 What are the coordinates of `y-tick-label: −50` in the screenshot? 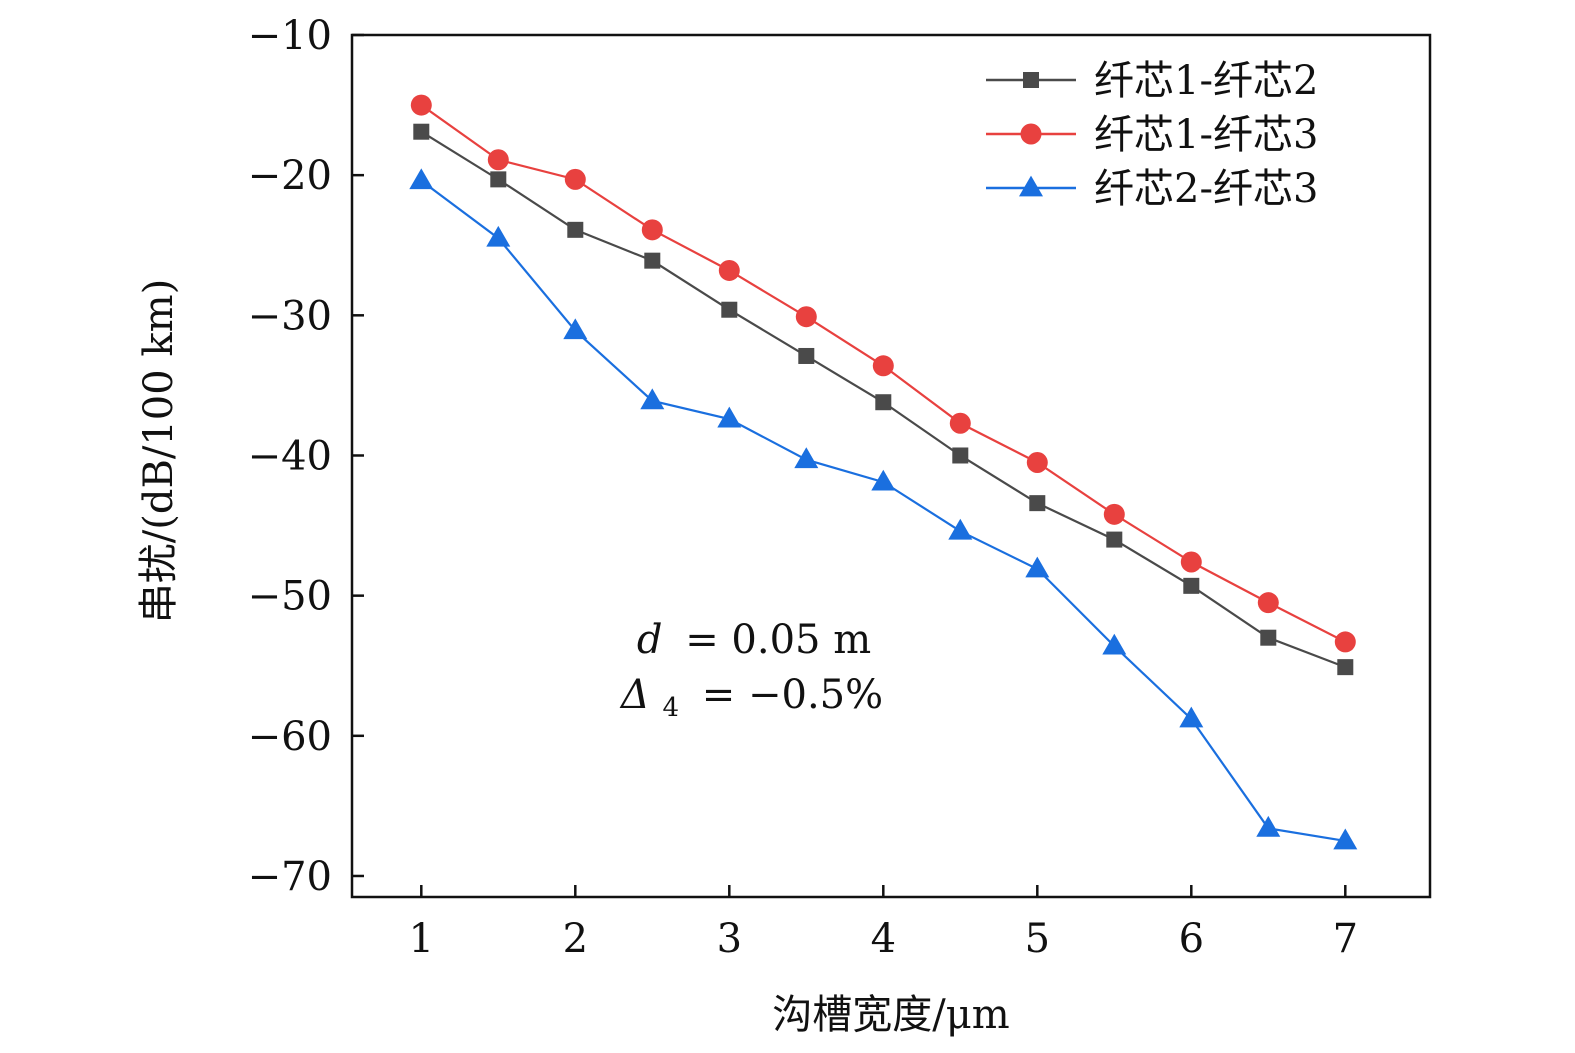 It's located at (290, 597).